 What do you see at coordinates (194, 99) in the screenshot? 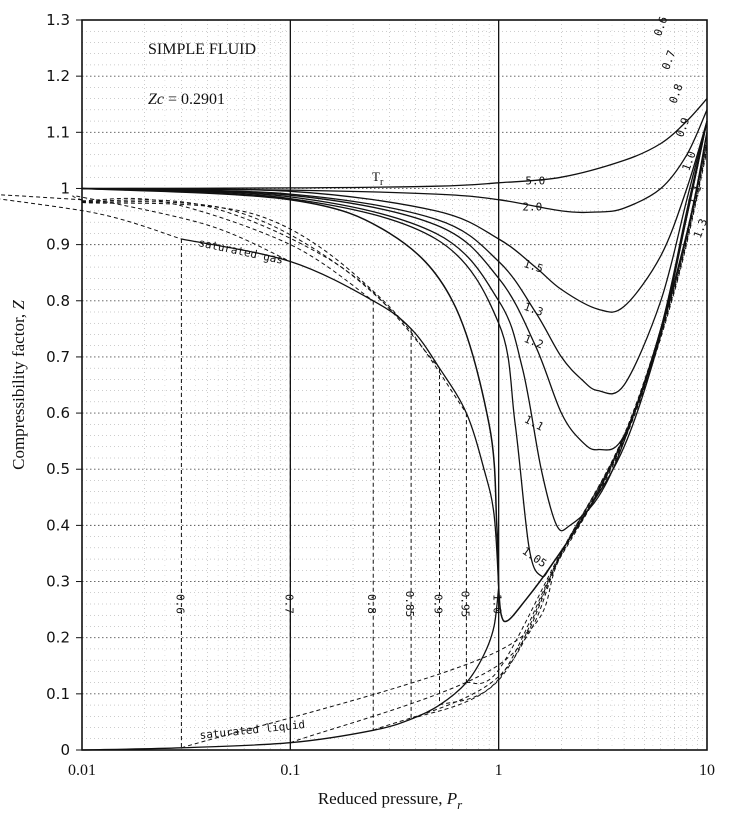
I see `zc-value: = 0.2901` at bounding box center [194, 99].